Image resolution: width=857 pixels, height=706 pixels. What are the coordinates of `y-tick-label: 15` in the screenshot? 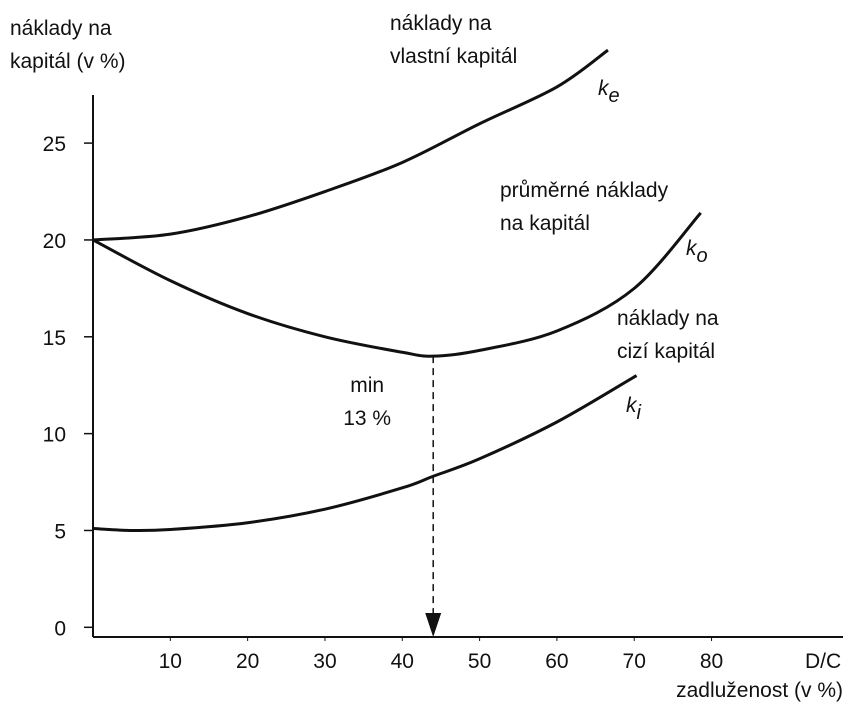 It's located at (54, 338).